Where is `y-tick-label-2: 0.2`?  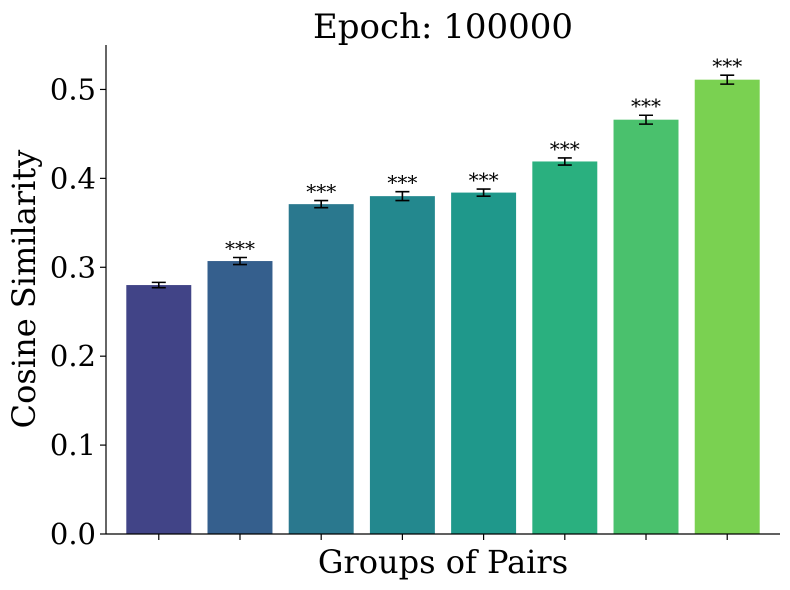 y-tick-label-2: 0.2 is located at coordinates (73, 356).